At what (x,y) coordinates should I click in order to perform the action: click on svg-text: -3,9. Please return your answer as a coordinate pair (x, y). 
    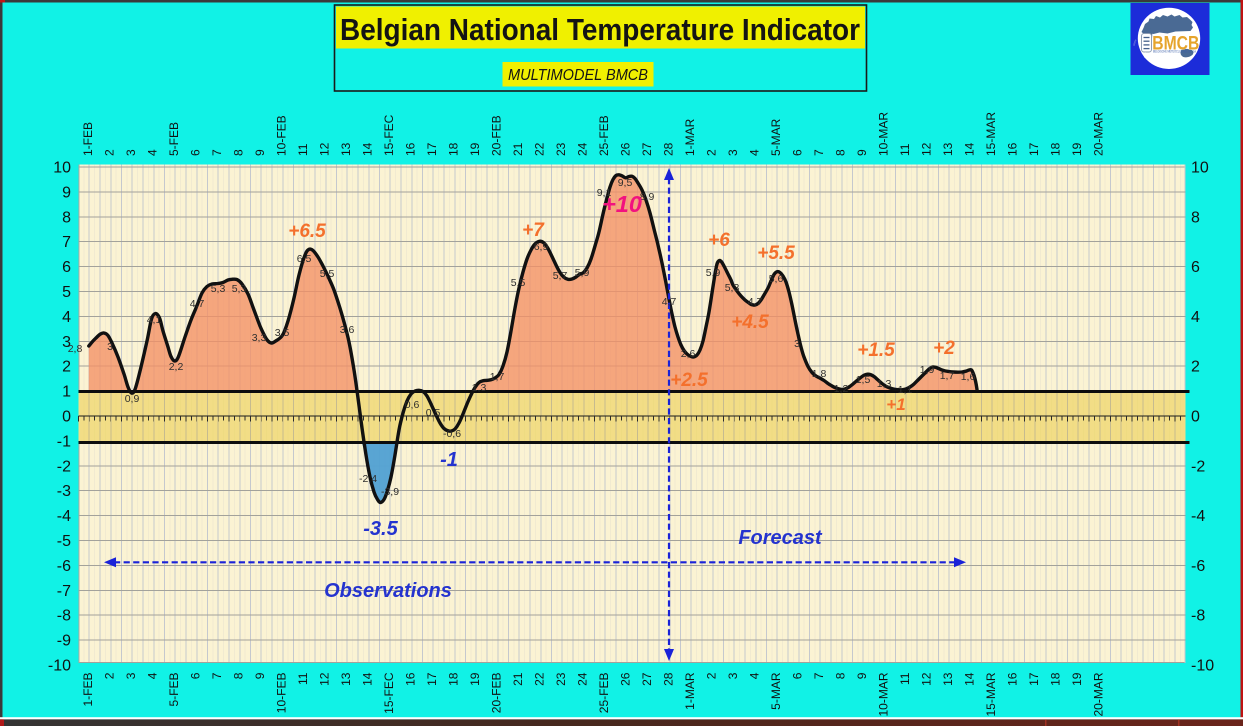
    Looking at the image, I should click on (390, 492).